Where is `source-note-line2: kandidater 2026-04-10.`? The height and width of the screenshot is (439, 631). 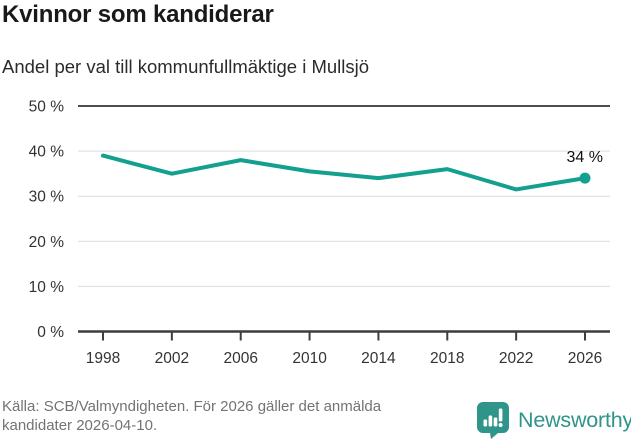
source-note-line2: kandidater 2026-04-10. is located at coordinates (80, 425).